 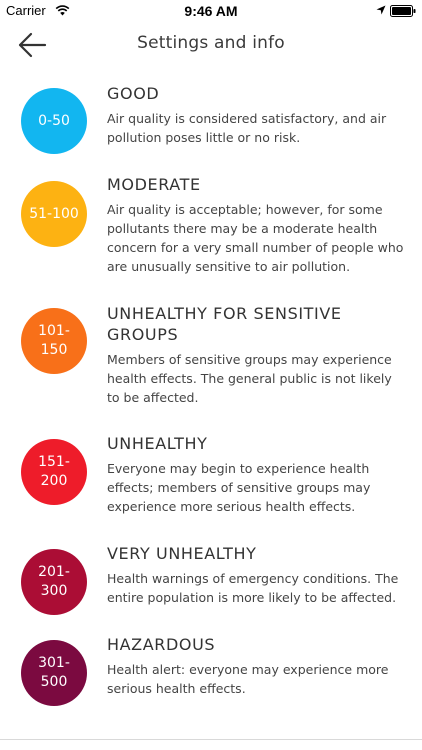 I want to click on aqi-range-badge: 101- 150, so click(x=54, y=341).